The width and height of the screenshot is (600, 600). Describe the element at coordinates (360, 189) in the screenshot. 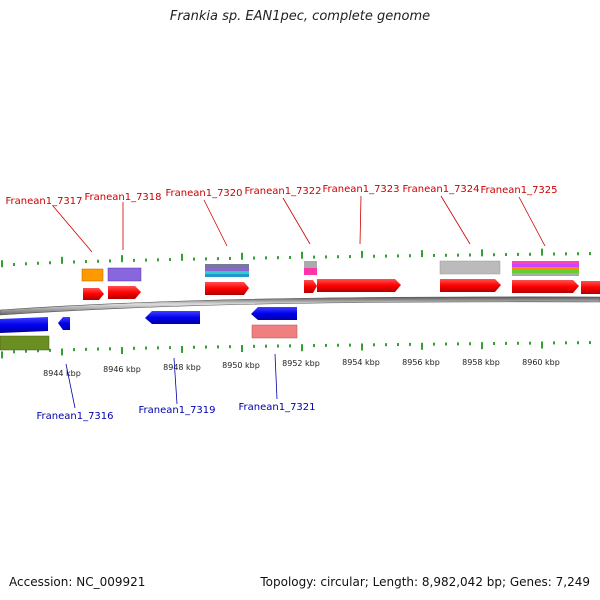

I see `gene-label-top: Franean1_7323` at that location.